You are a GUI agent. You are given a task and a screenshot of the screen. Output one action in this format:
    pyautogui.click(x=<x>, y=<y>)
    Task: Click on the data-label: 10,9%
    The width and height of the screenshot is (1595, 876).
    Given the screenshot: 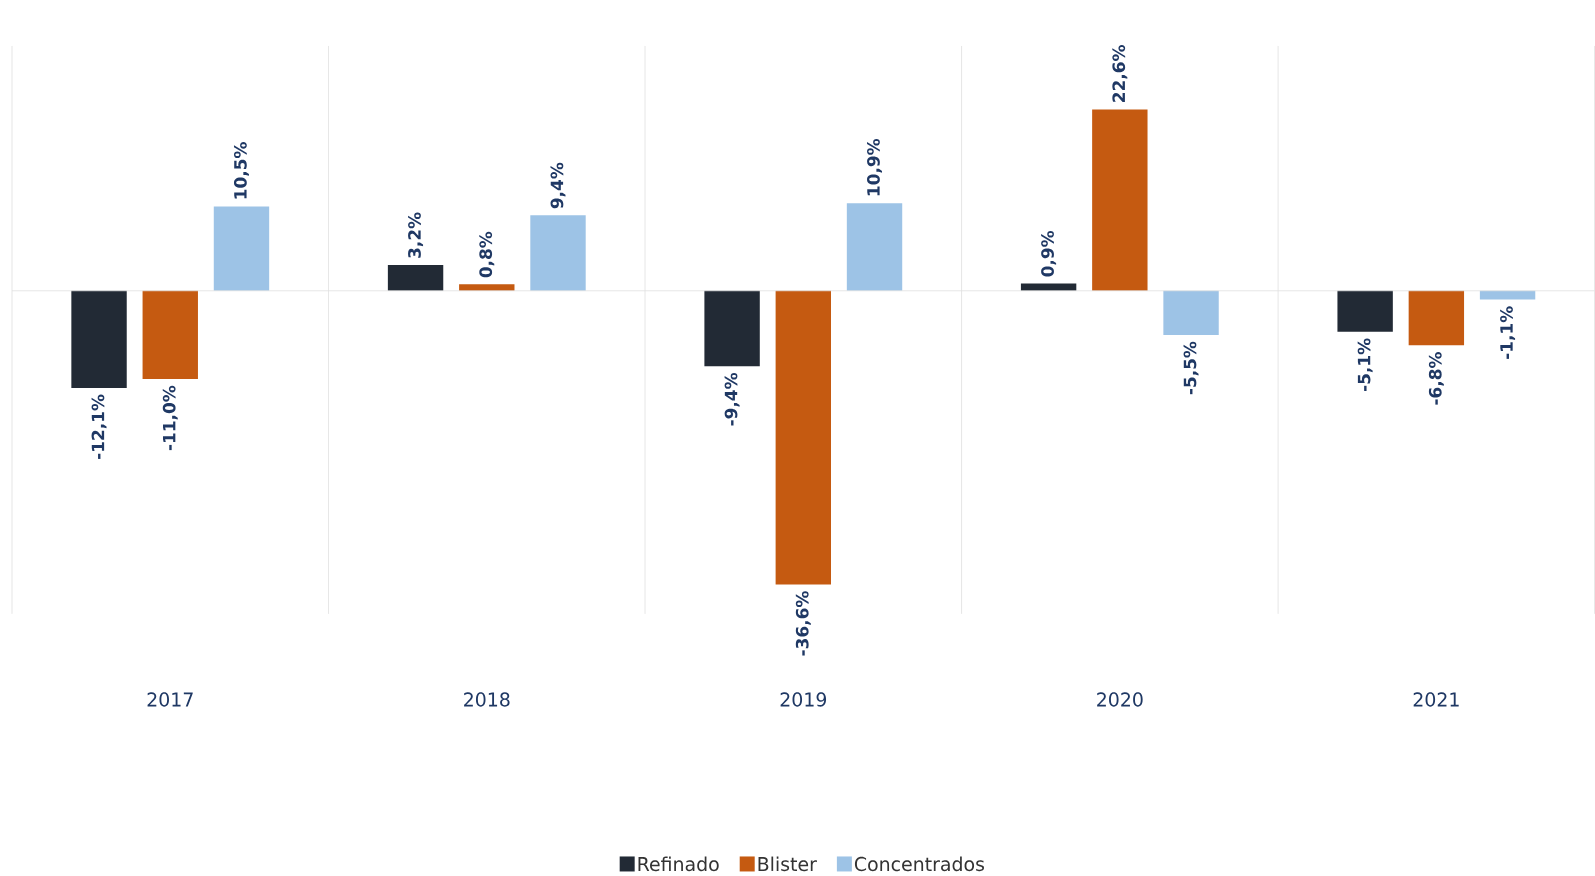 What is the action you would take?
    pyautogui.click(x=875, y=167)
    